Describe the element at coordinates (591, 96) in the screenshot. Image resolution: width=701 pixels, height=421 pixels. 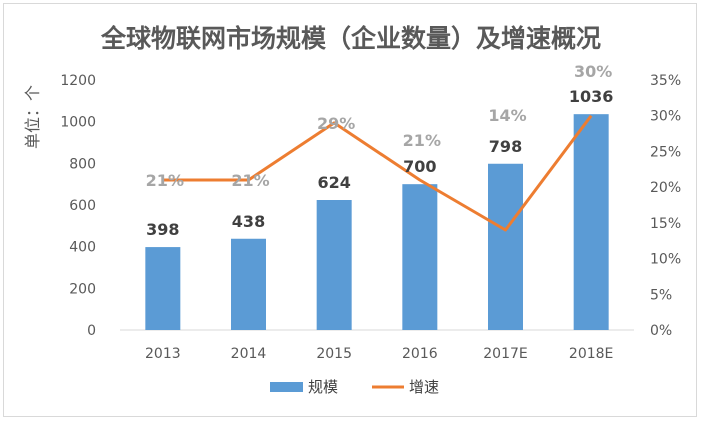
I see `bar-value-label: 1036` at that location.